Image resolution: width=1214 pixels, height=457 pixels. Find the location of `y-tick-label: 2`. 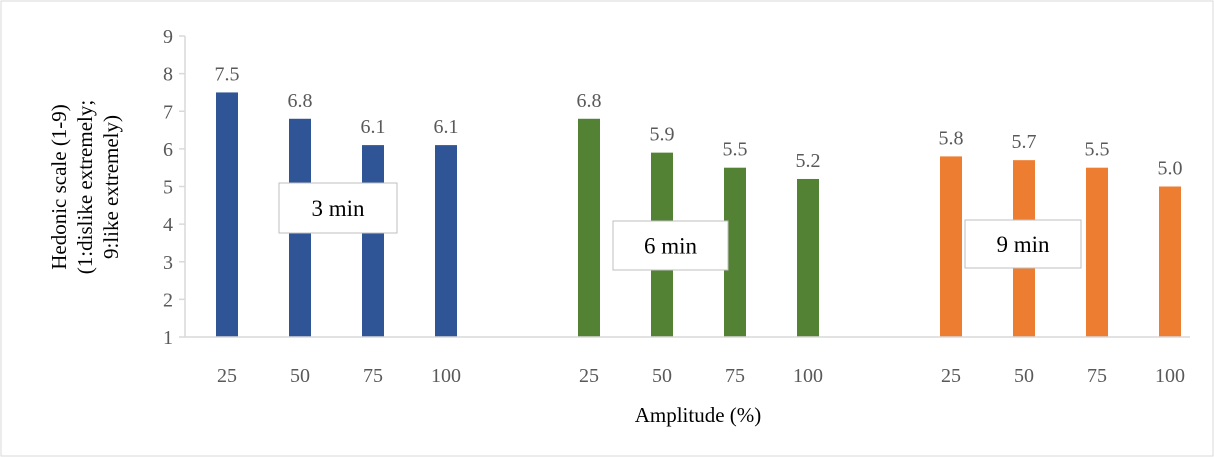

y-tick-label: 2 is located at coordinates (168, 300).